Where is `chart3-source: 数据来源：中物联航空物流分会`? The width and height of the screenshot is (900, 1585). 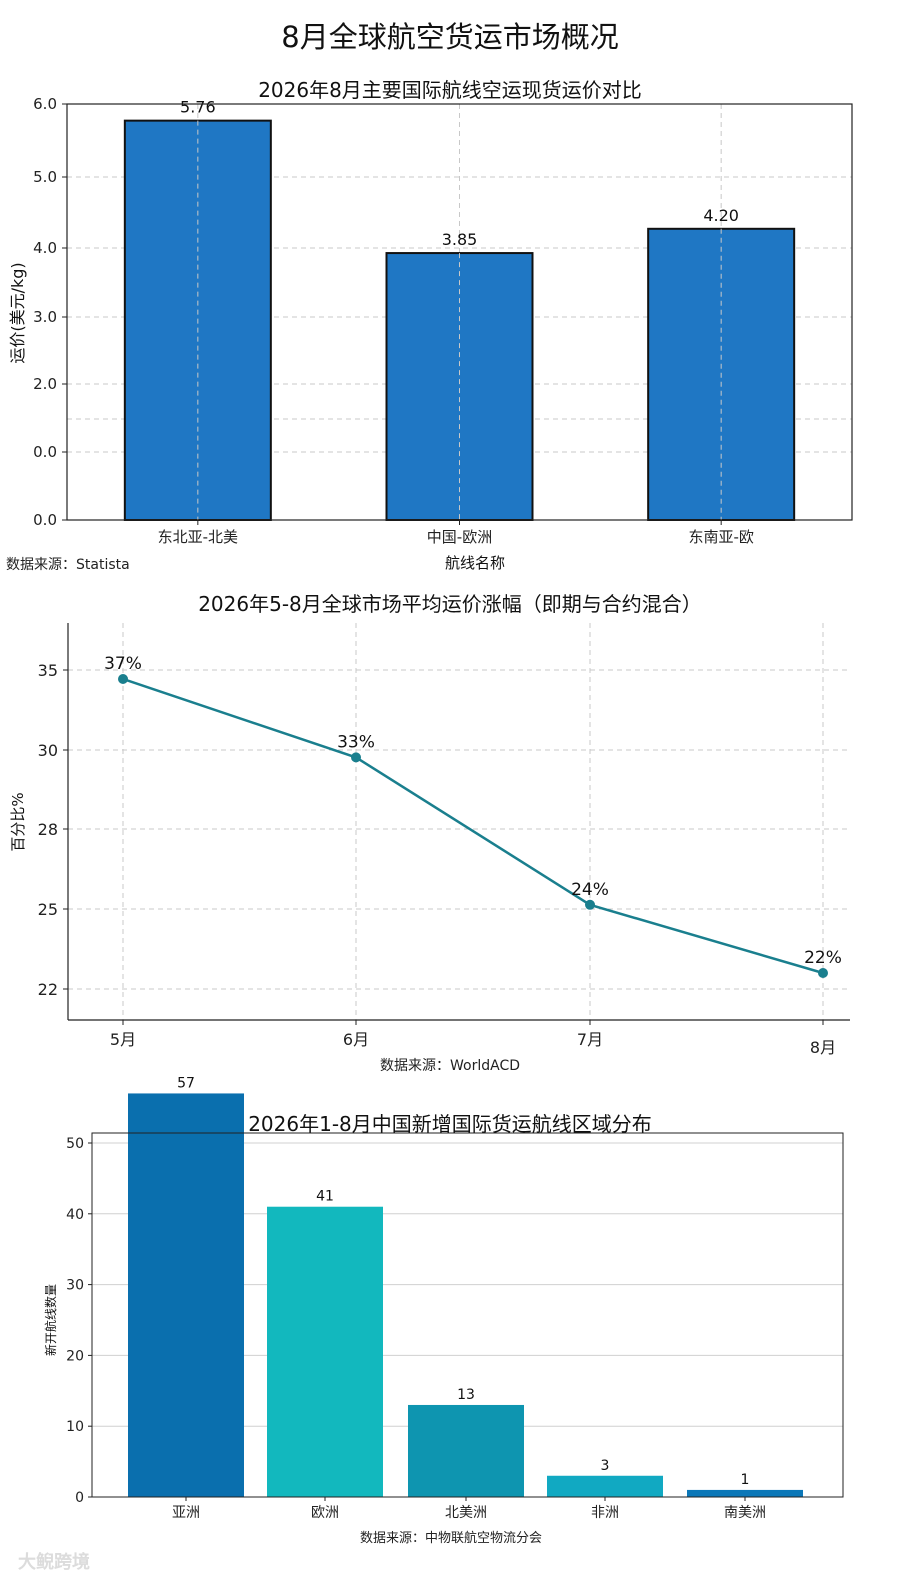
chart3-source: 数据来源：中物联航空物流分会 is located at coordinates (451, 1538).